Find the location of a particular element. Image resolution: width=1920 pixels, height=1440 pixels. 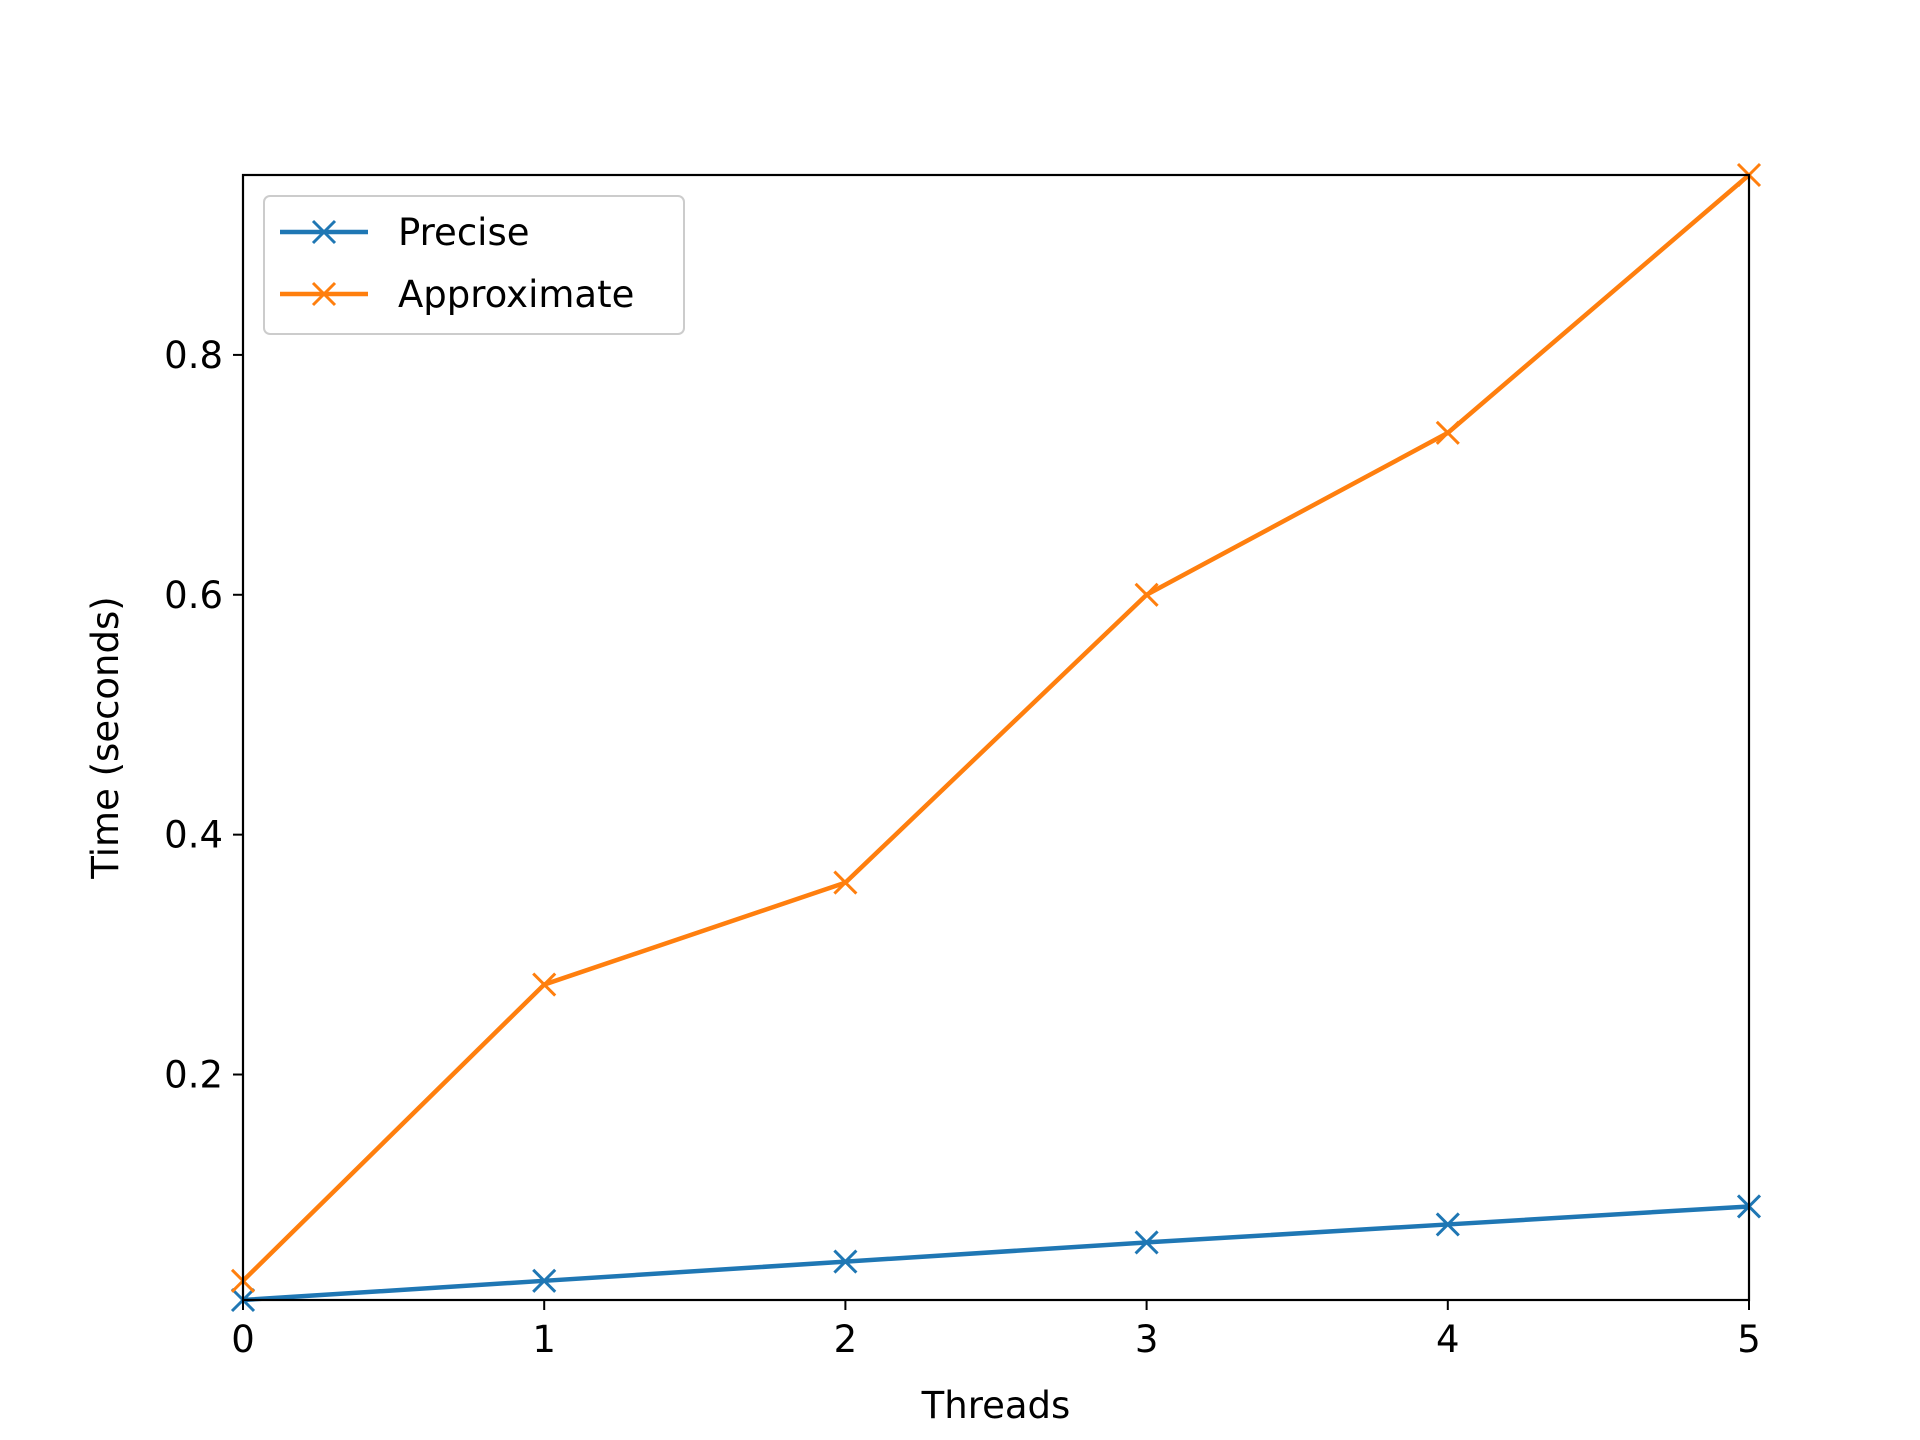

legend-frame is located at coordinates (474, 265).